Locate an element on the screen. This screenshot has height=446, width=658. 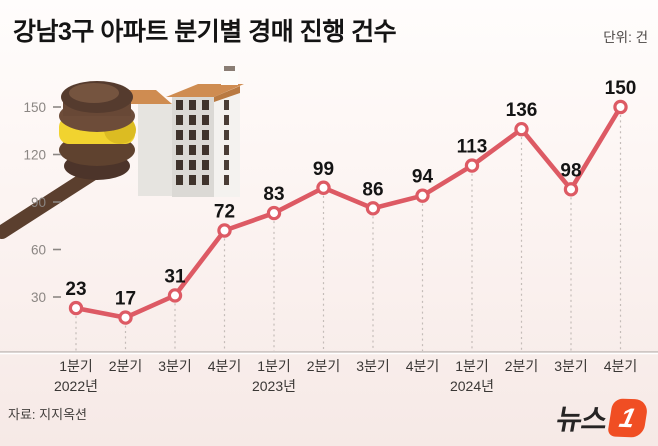
year-label: 2022년 is located at coordinates (76, 386).